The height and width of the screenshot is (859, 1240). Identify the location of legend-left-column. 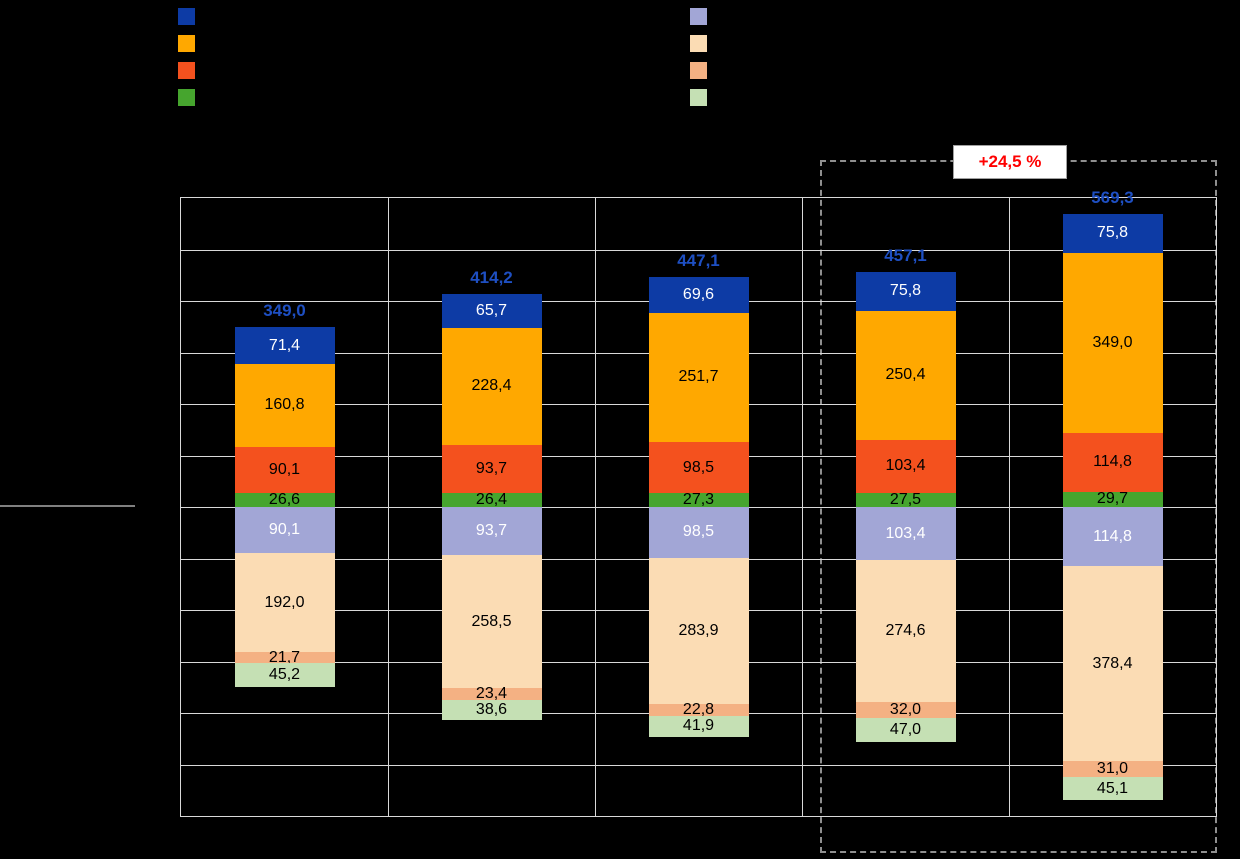
(186, 57).